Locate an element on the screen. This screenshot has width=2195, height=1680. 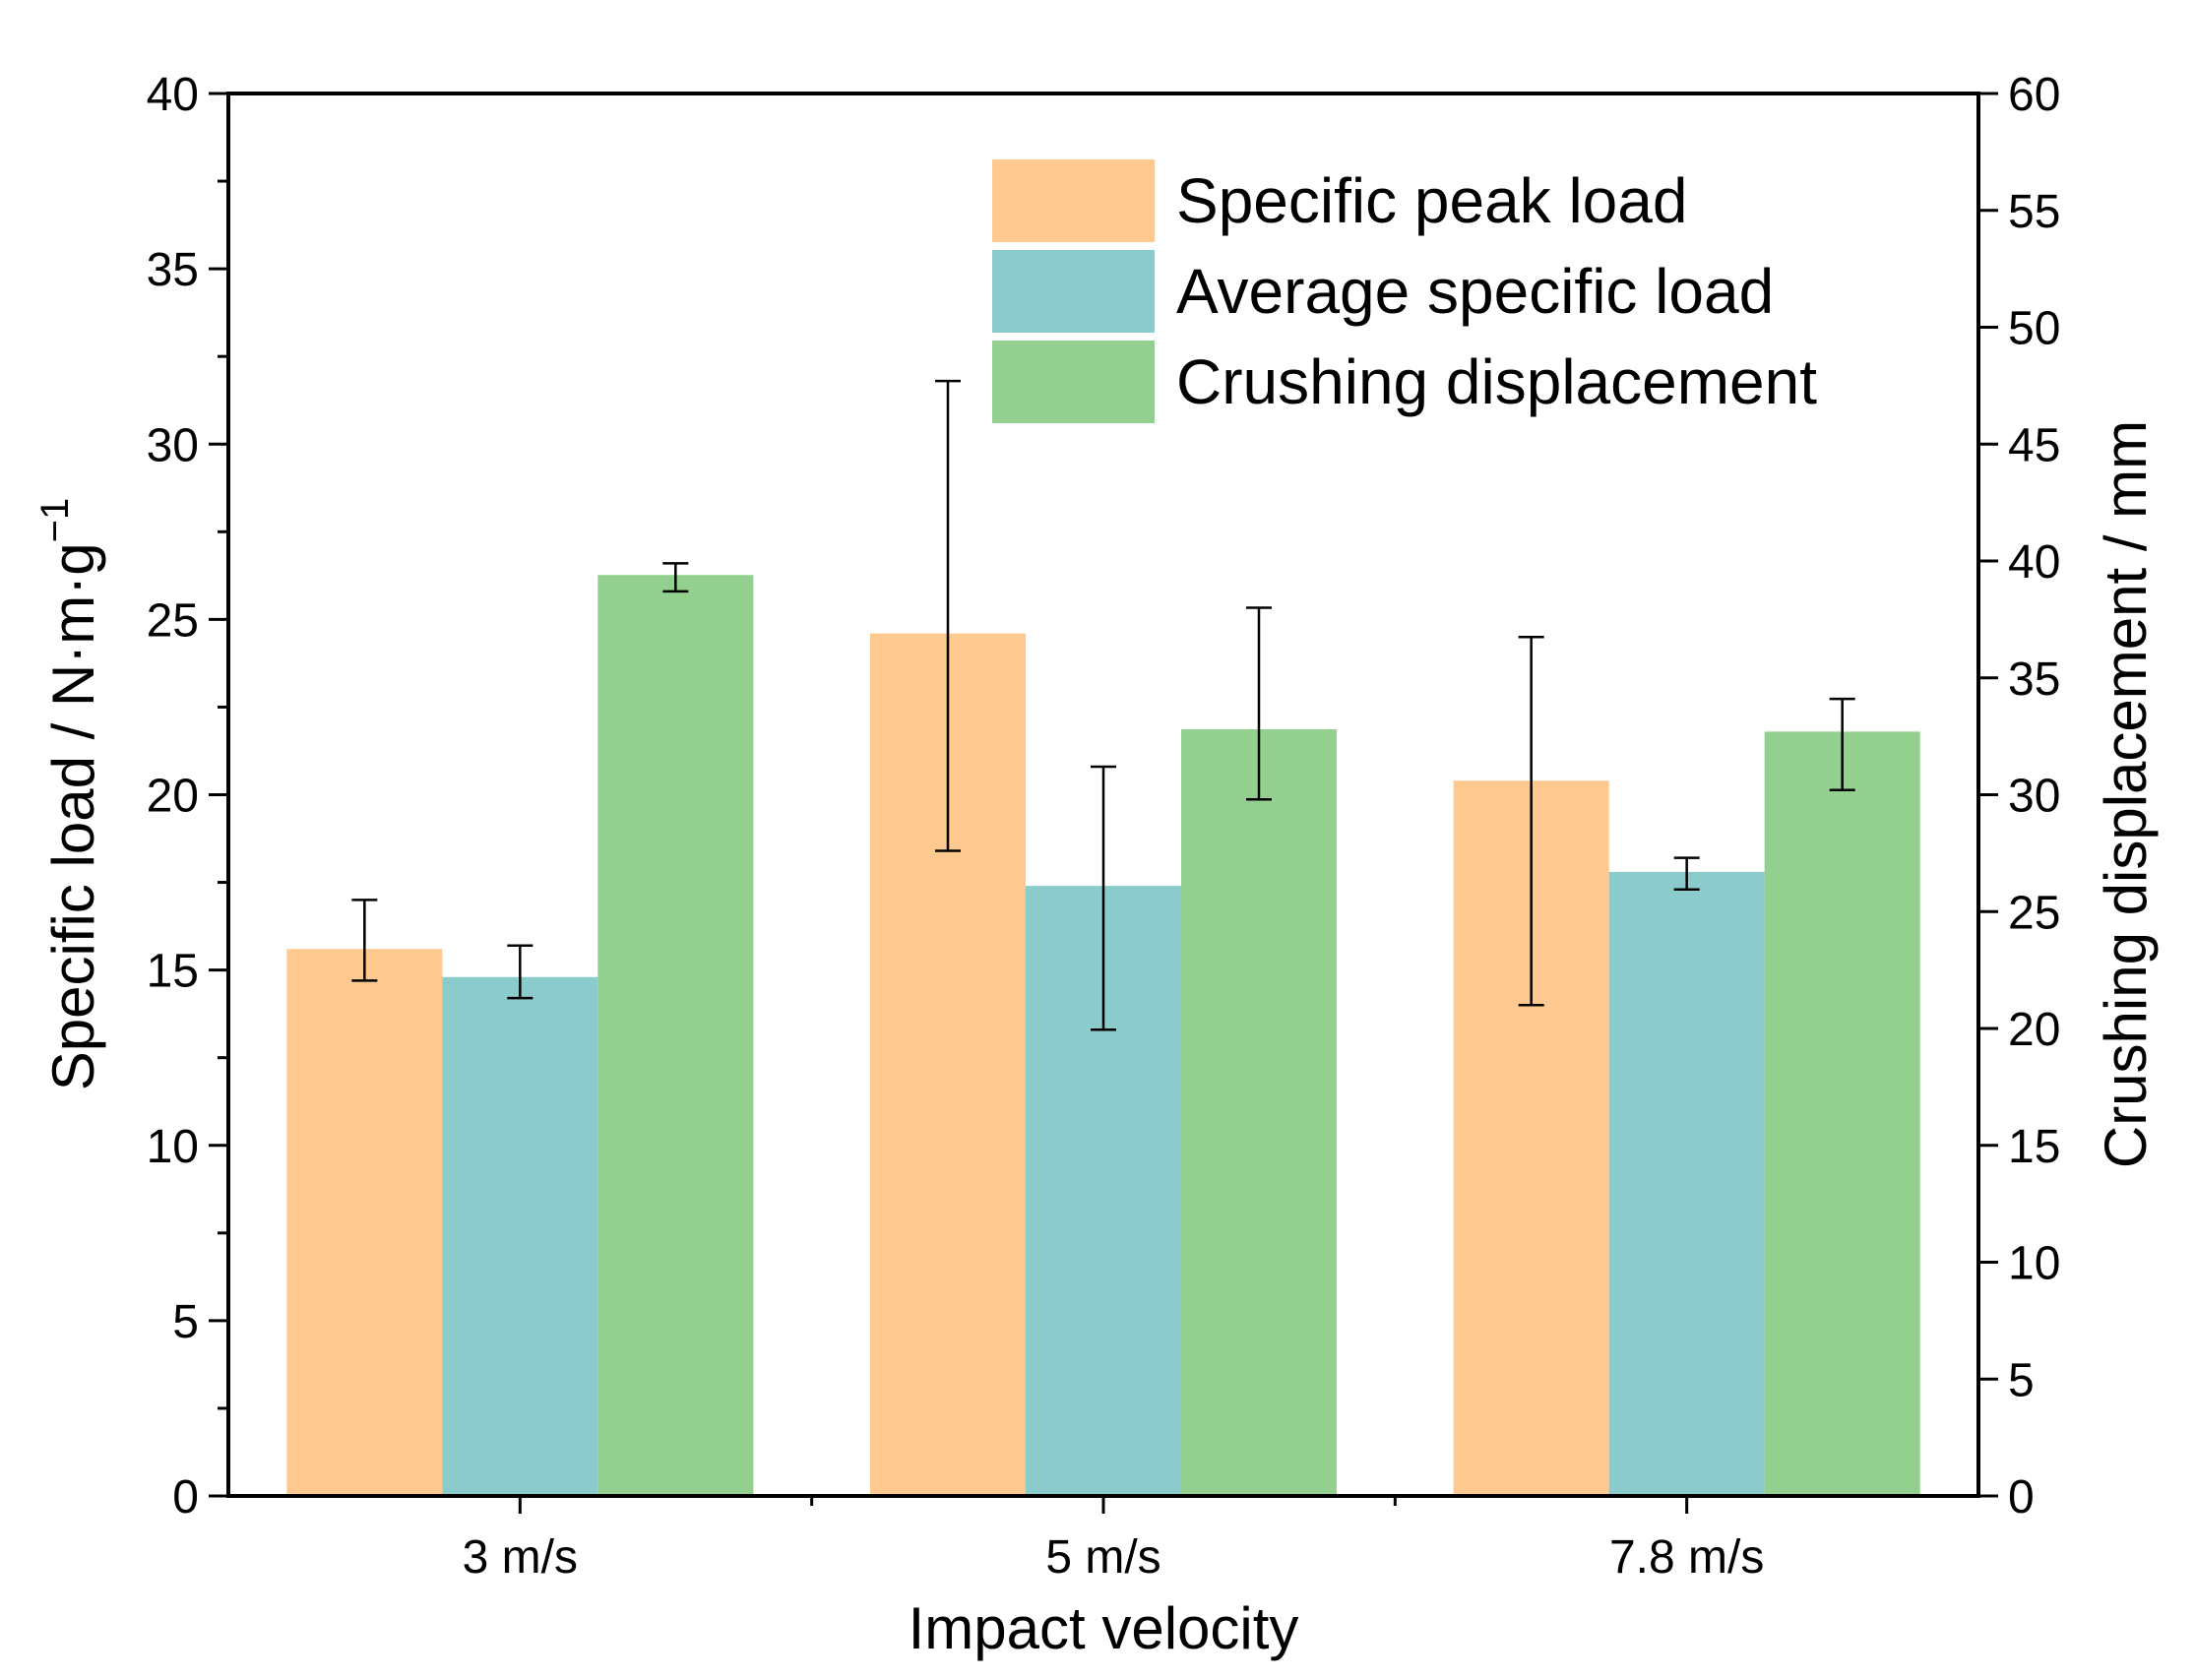
y-axis-title-left-main: Specific load / N·m·g is located at coordinates (73, 816).